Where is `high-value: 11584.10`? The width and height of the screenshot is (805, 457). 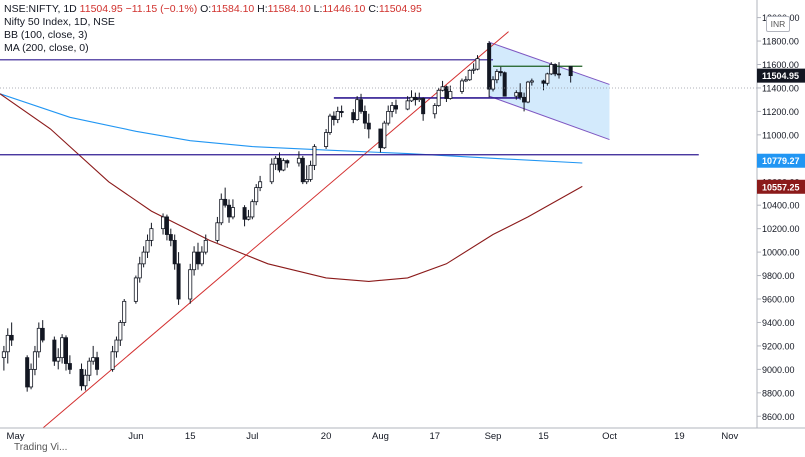
high-value: 11584.10 is located at coordinates (289, 9).